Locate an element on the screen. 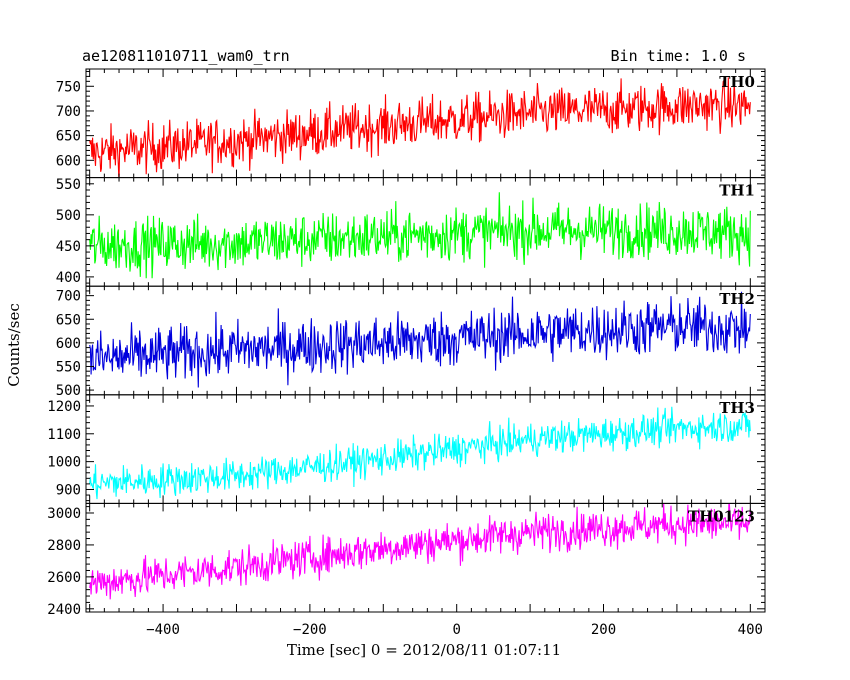 The width and height of the screenshot is (850, 680). series-label: TH1 is located at coordinates (737, 191).